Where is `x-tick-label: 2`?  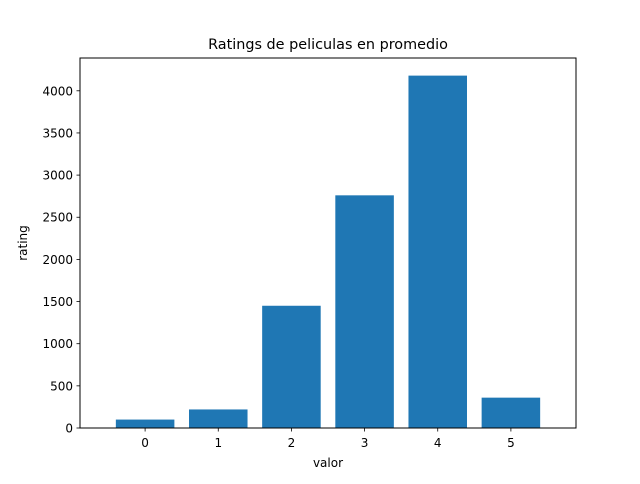
x-tick-label: 2 is located at coordinates (292, 443).